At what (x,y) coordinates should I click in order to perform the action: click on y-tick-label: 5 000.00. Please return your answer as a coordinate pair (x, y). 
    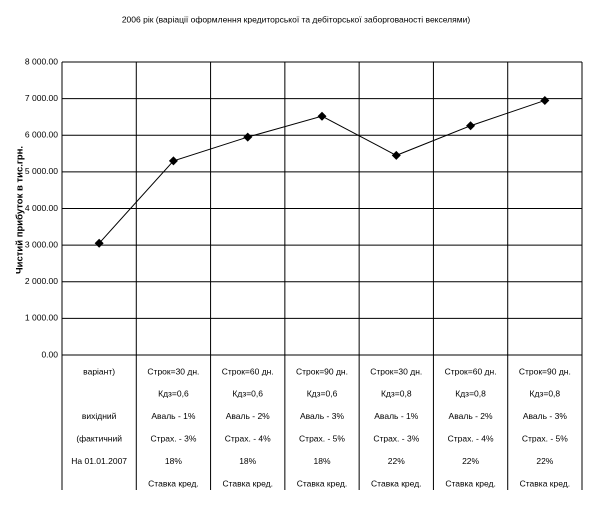
    Looking at the image, I should click on (41, 171).